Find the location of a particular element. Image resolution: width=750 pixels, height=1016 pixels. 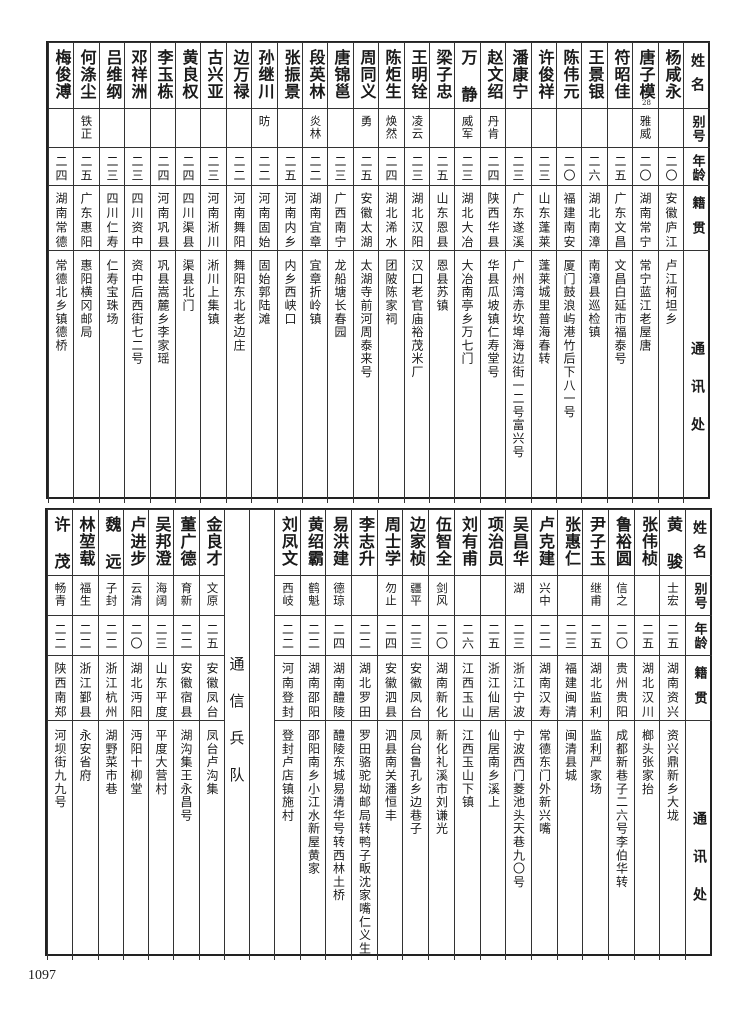

person-name: 唐子模 is located at coordinates (646, 74).